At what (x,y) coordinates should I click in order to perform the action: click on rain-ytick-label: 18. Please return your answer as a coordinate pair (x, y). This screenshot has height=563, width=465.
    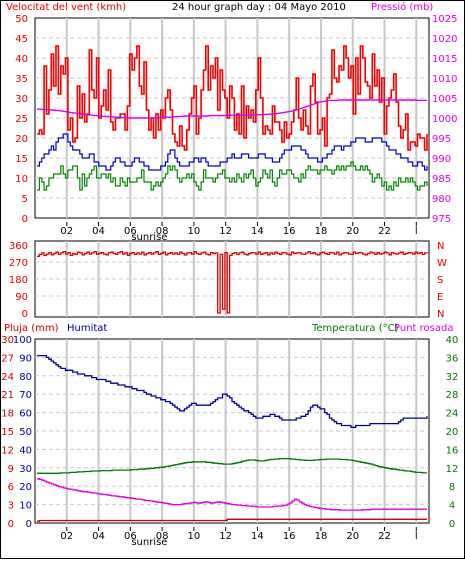
    Looking at the image, I should click on (7, 414).